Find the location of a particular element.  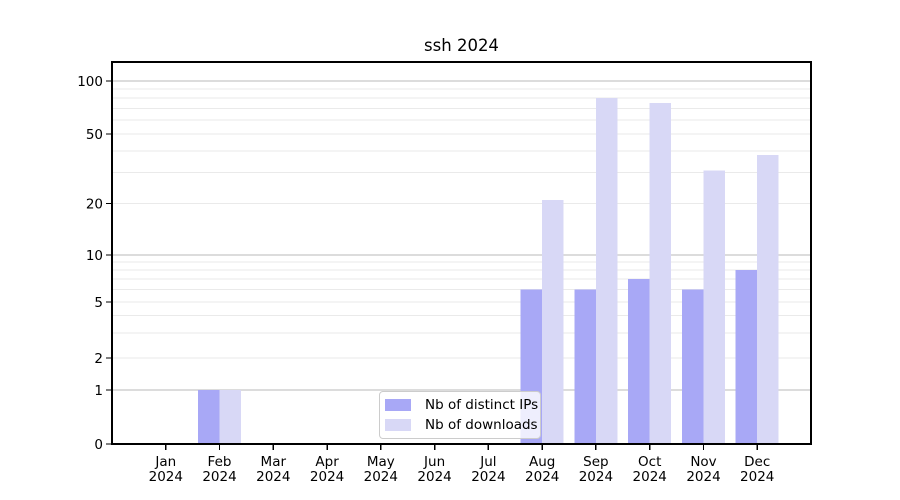

x-tick-label-month: Jun is located at coordinates (434, 462).